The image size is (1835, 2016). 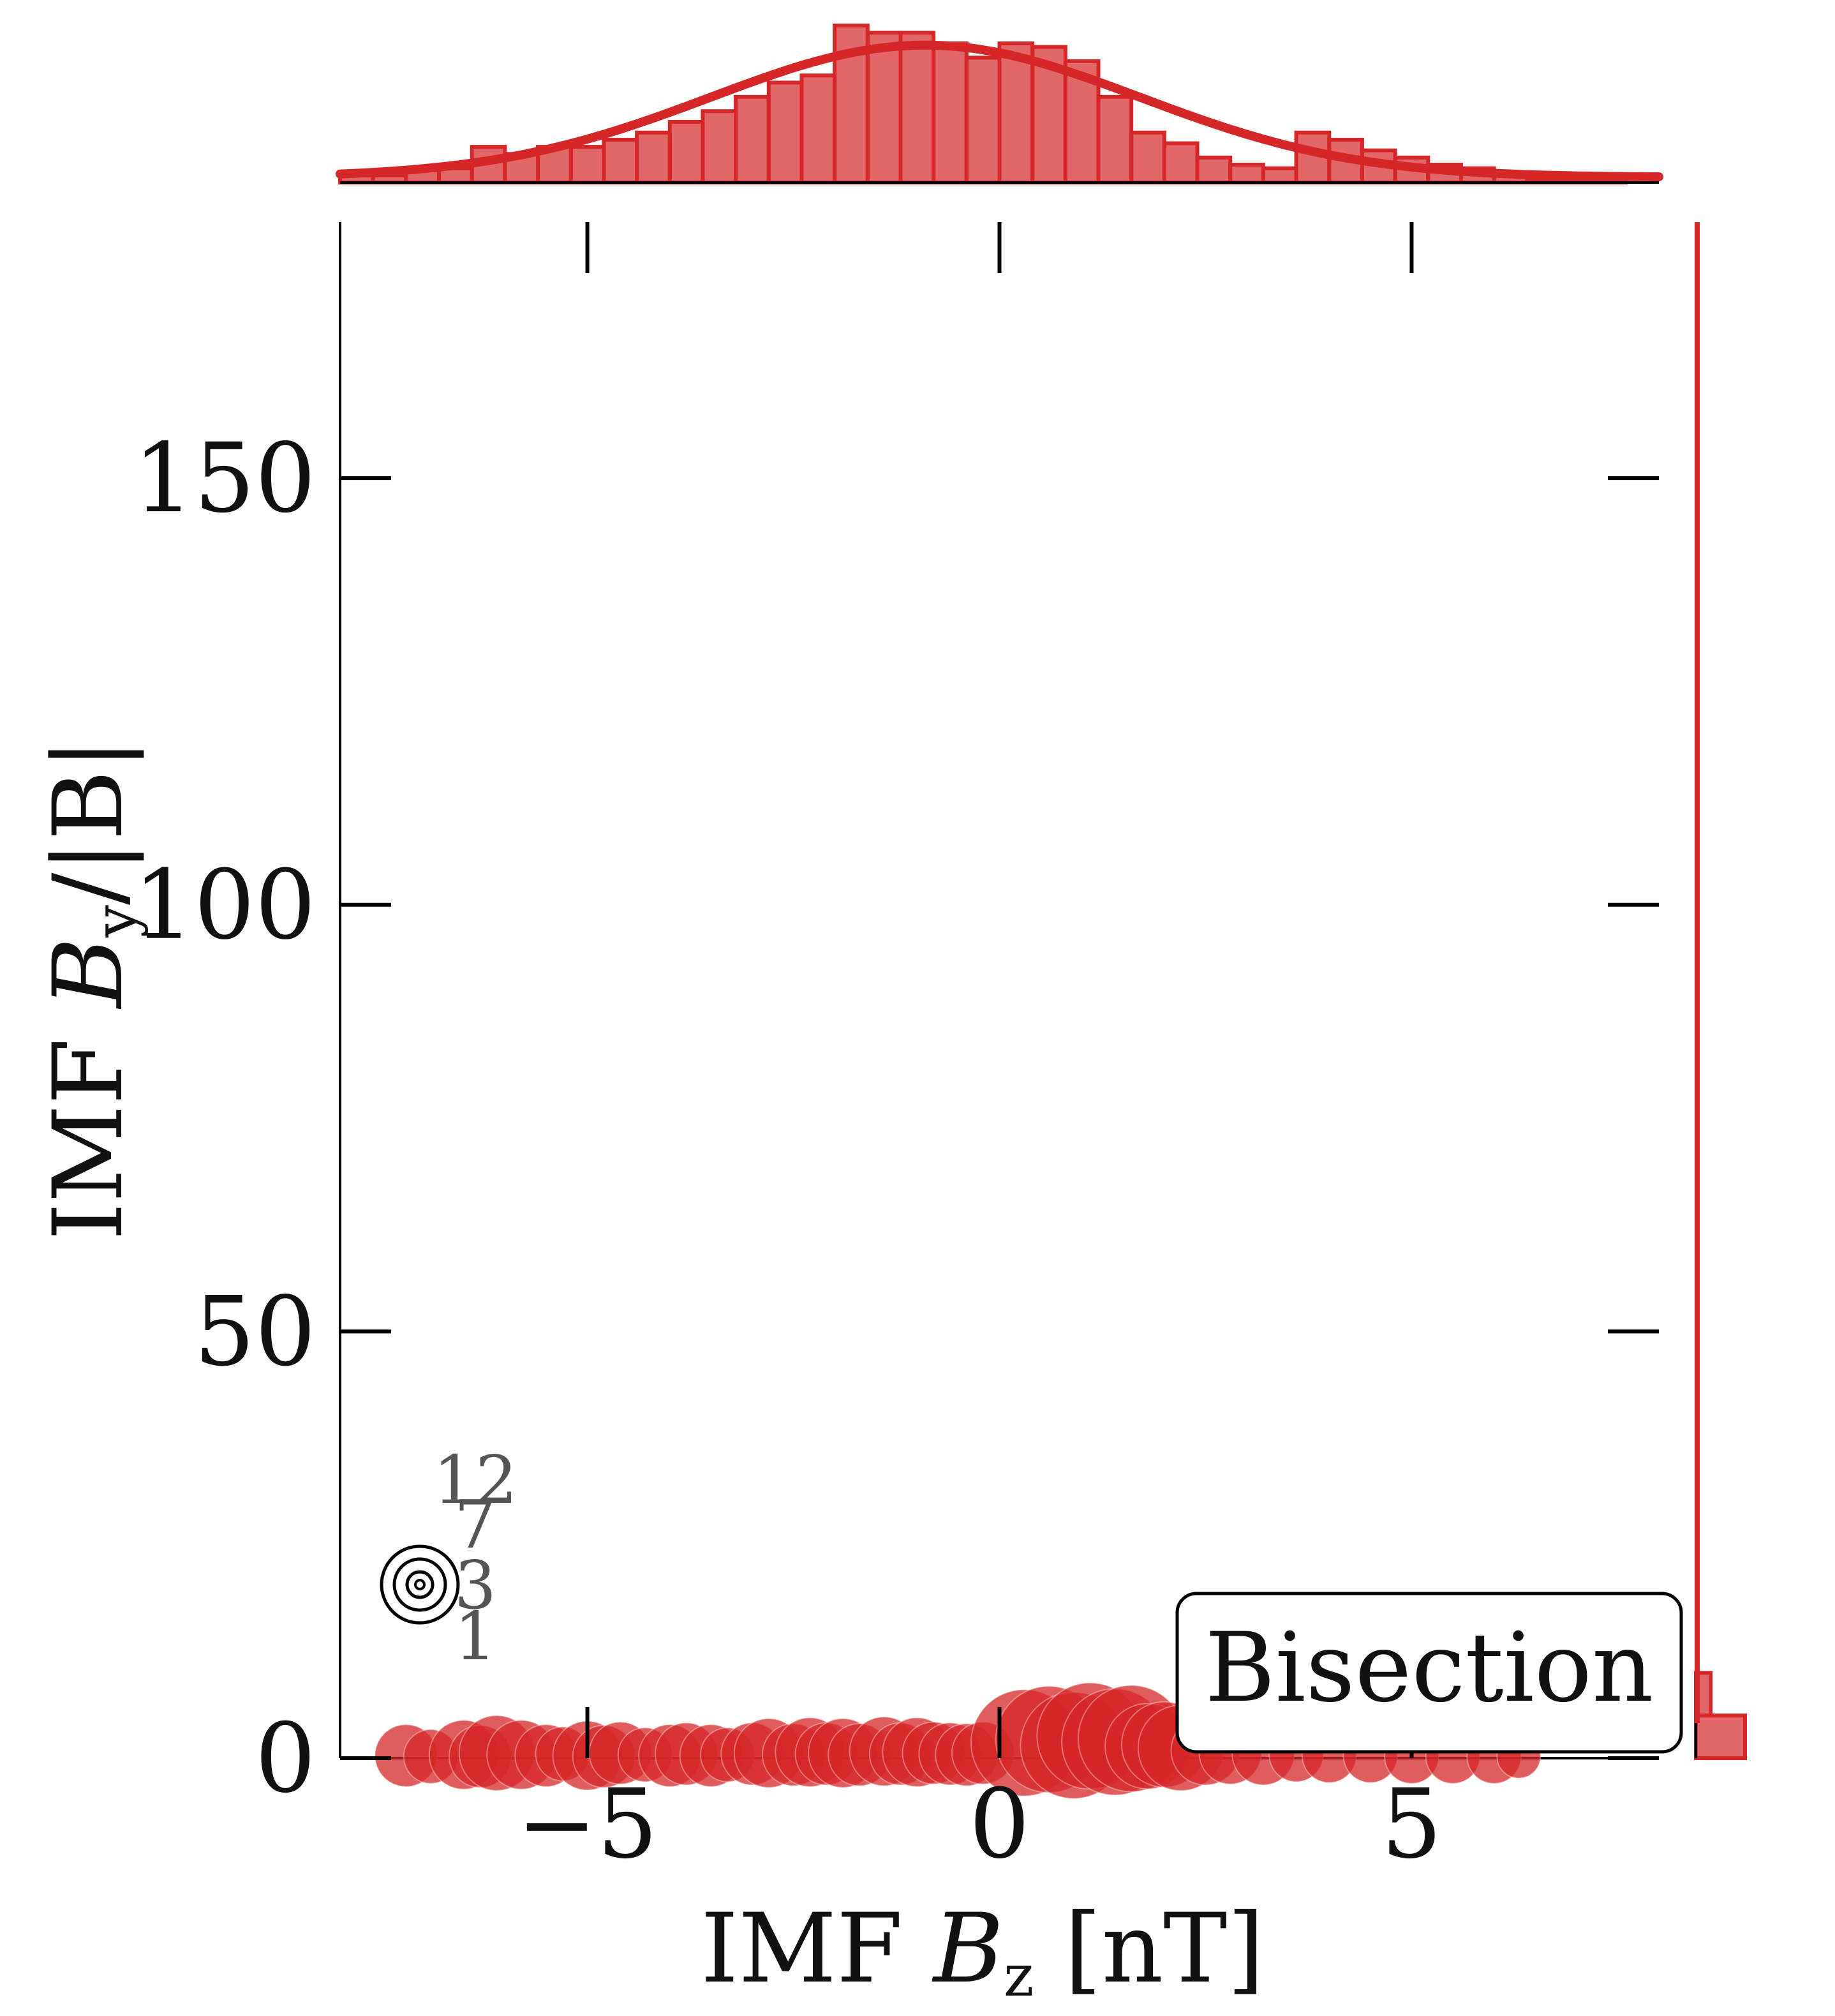 What do you see at coordinates (475, 1636) in the screenshot?
I see `size-legend-label-1: 1` at bounding box center [475, 1636].